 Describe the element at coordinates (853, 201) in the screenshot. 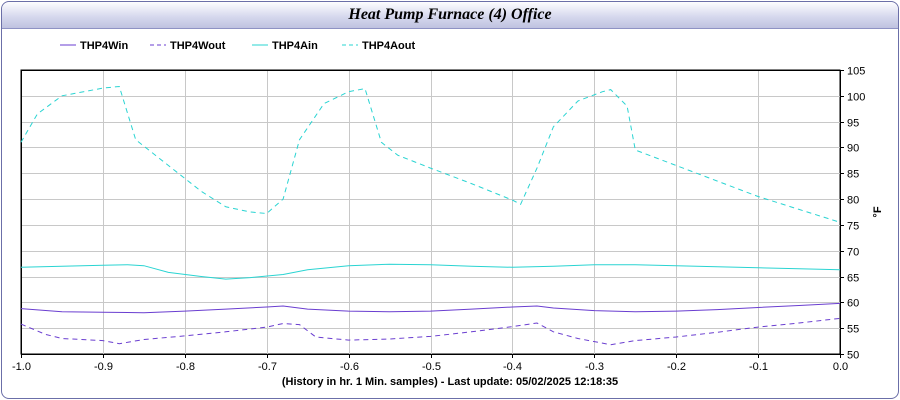

I see `y-tick-label: 80` at that location.